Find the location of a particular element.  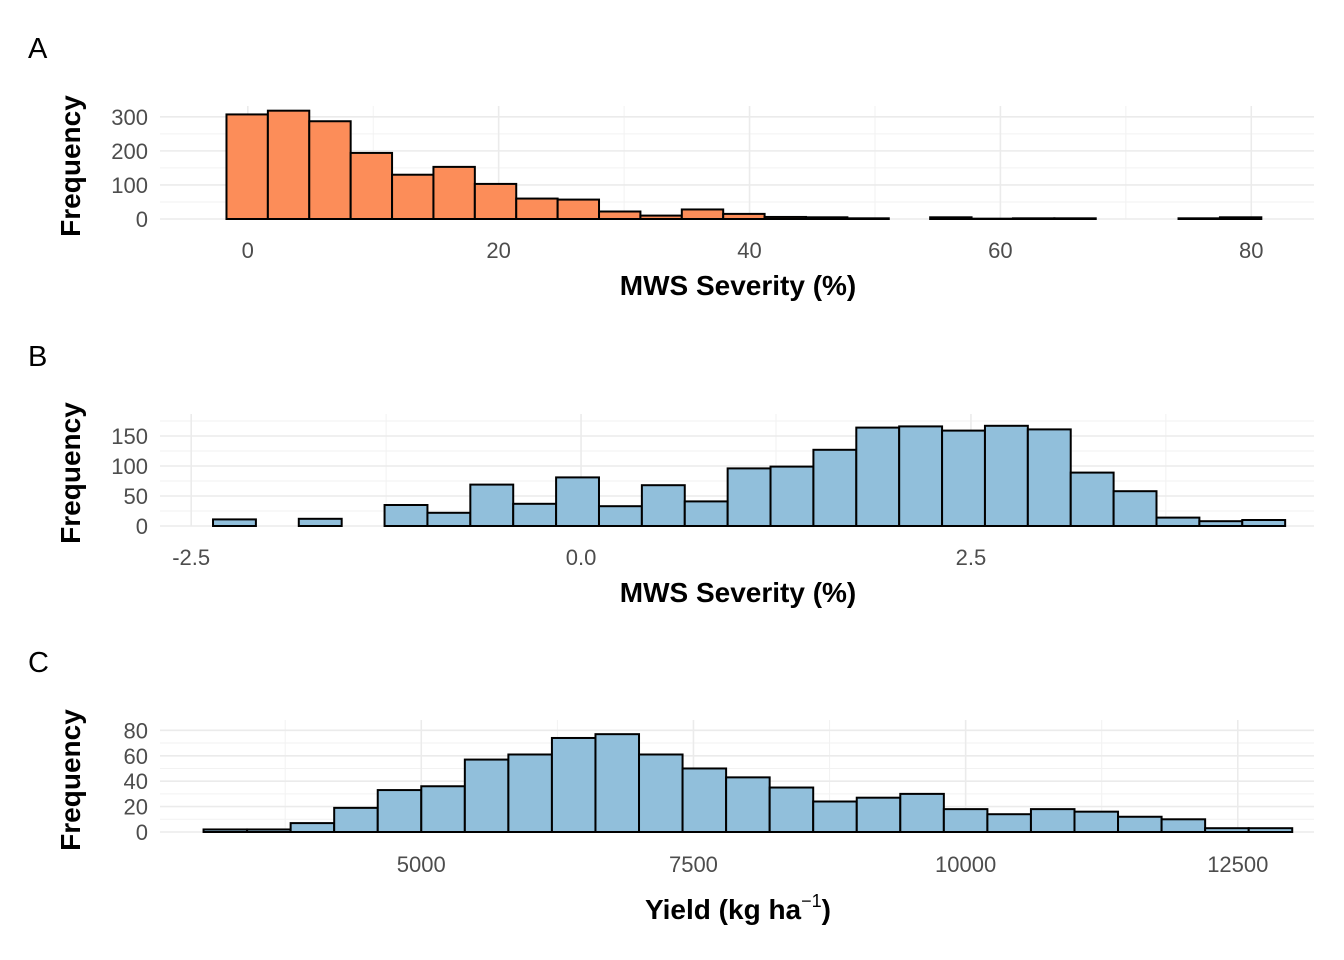

x-tick-label: 20 is located at coordinates (498, 250).